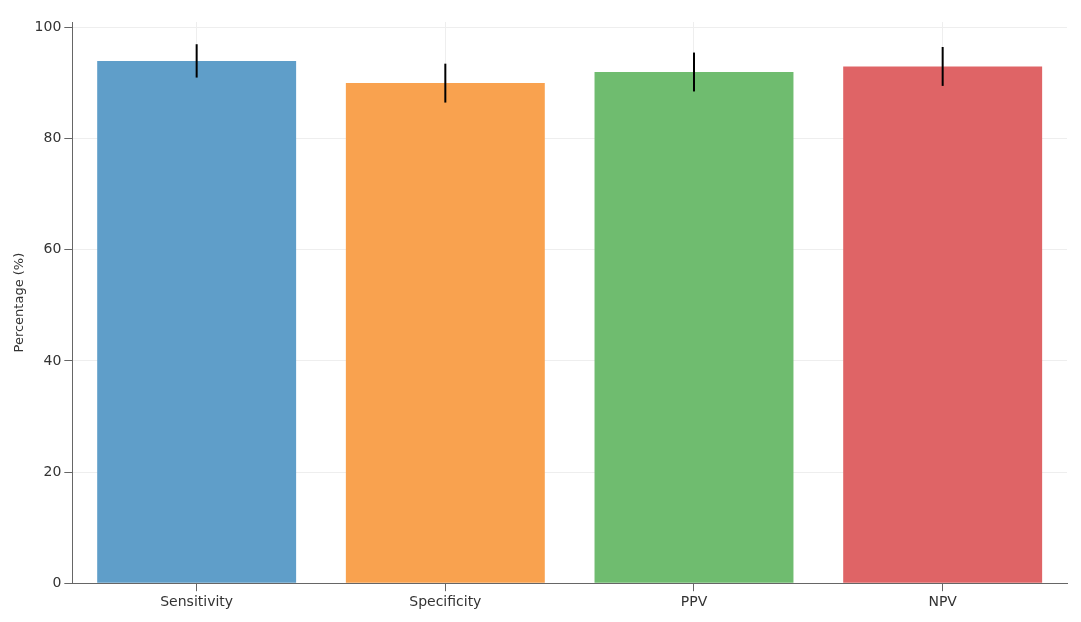  Describe the element at coordinates (943, 601) in the screenshot. I see `x-tick-label: NPV` at that location.